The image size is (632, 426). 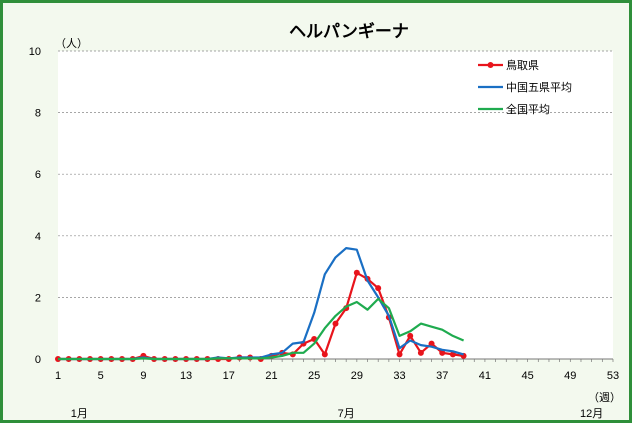 I want to click on x-tick-label: 21, so click(x=271, y=376).